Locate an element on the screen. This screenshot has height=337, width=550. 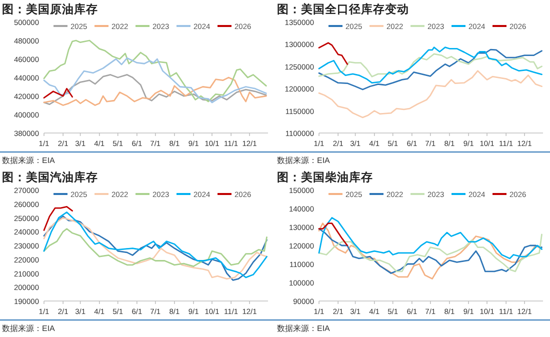
chart-title: 图：美国柴油库存 is located at coordinates (325, 177).